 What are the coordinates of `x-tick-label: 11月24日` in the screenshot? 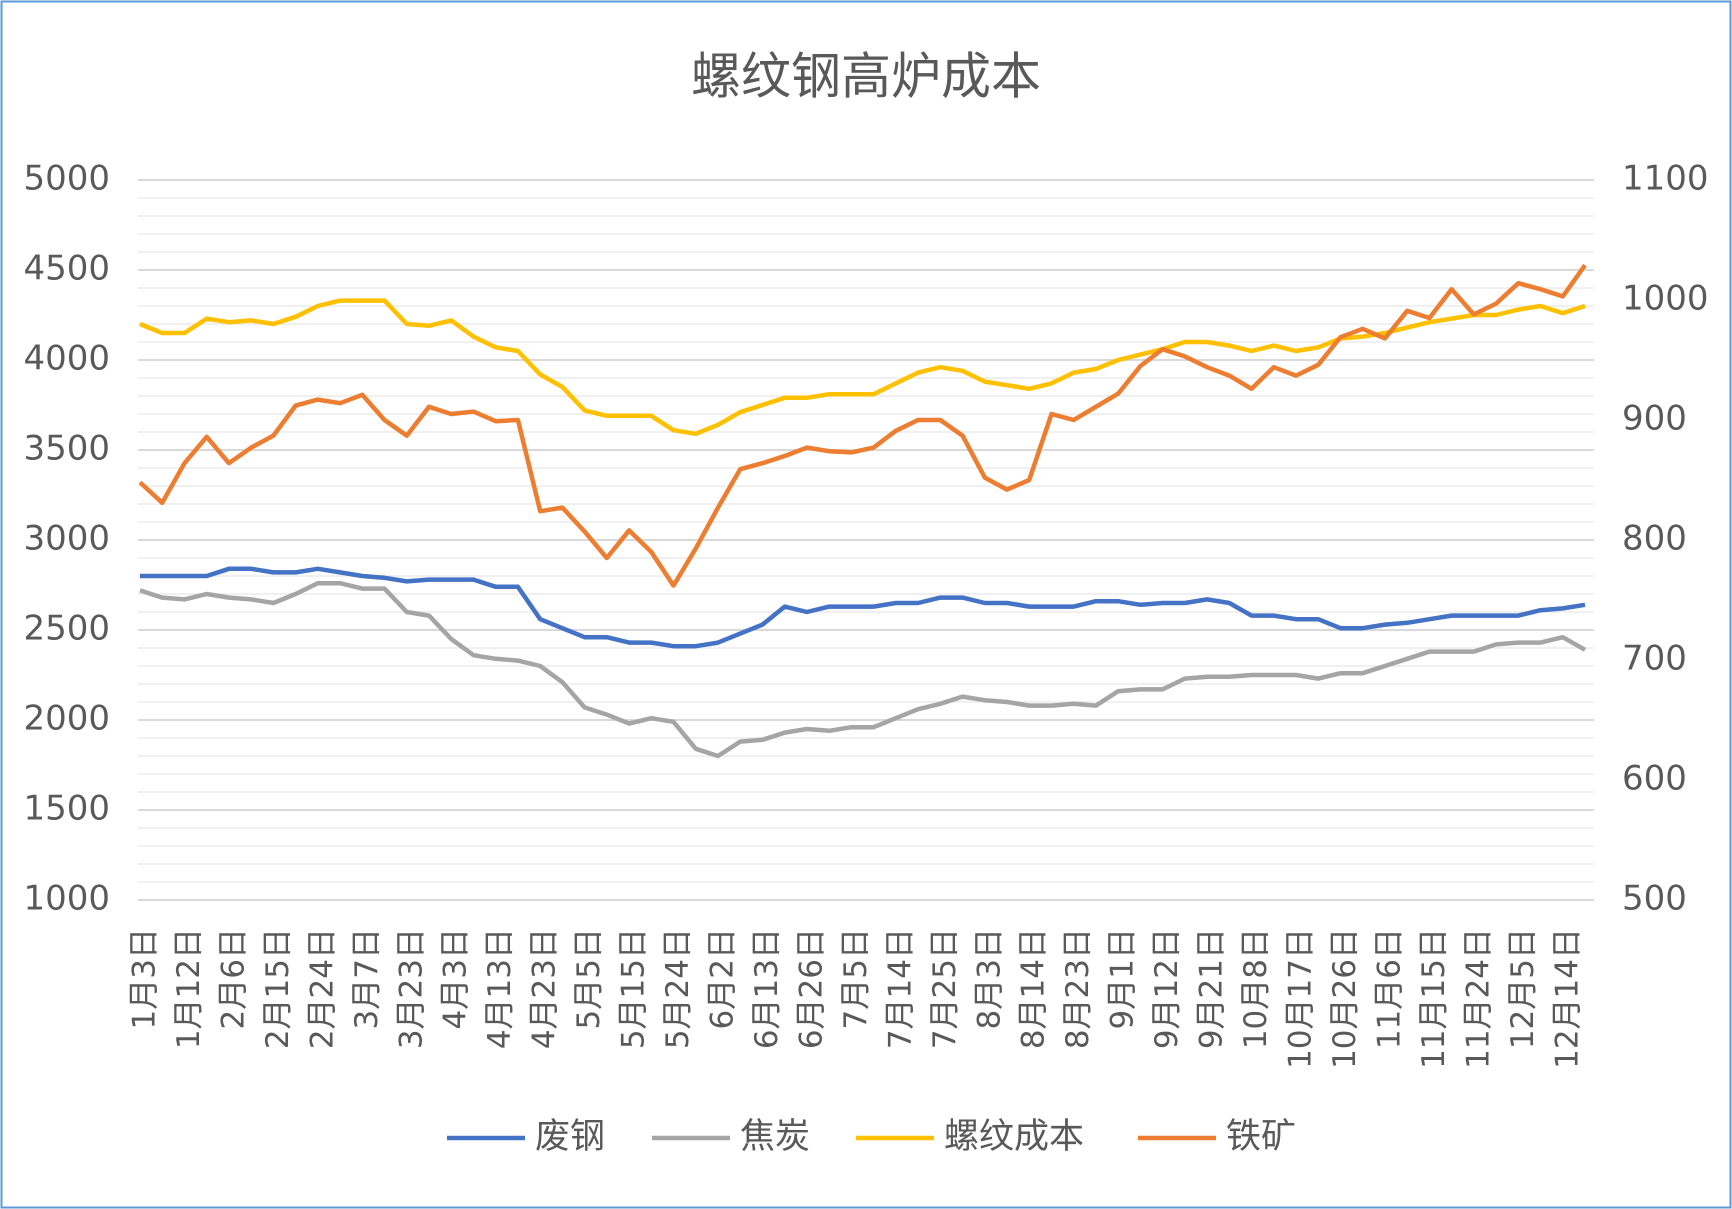 It's located at (1478, 998).